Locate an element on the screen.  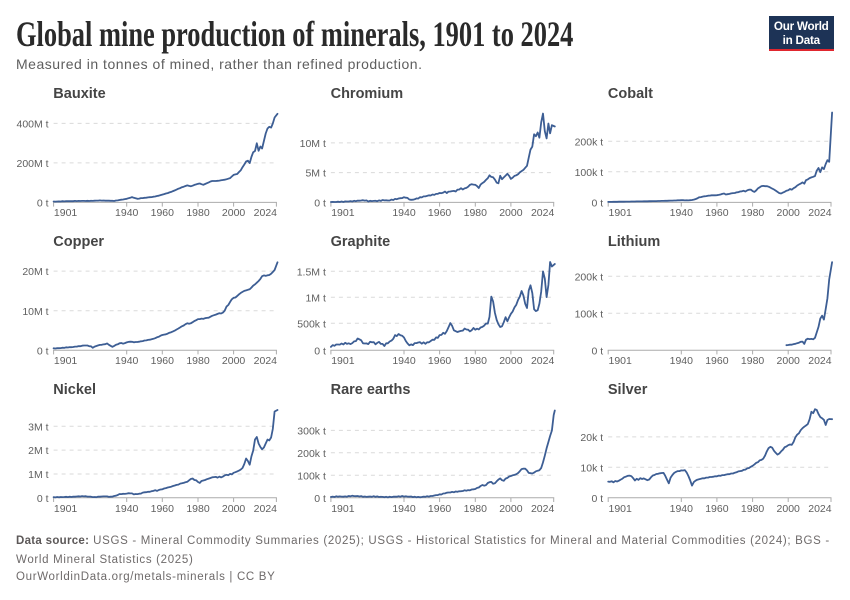
svg-text: 1.5M t is located at coordinates (311, 272).